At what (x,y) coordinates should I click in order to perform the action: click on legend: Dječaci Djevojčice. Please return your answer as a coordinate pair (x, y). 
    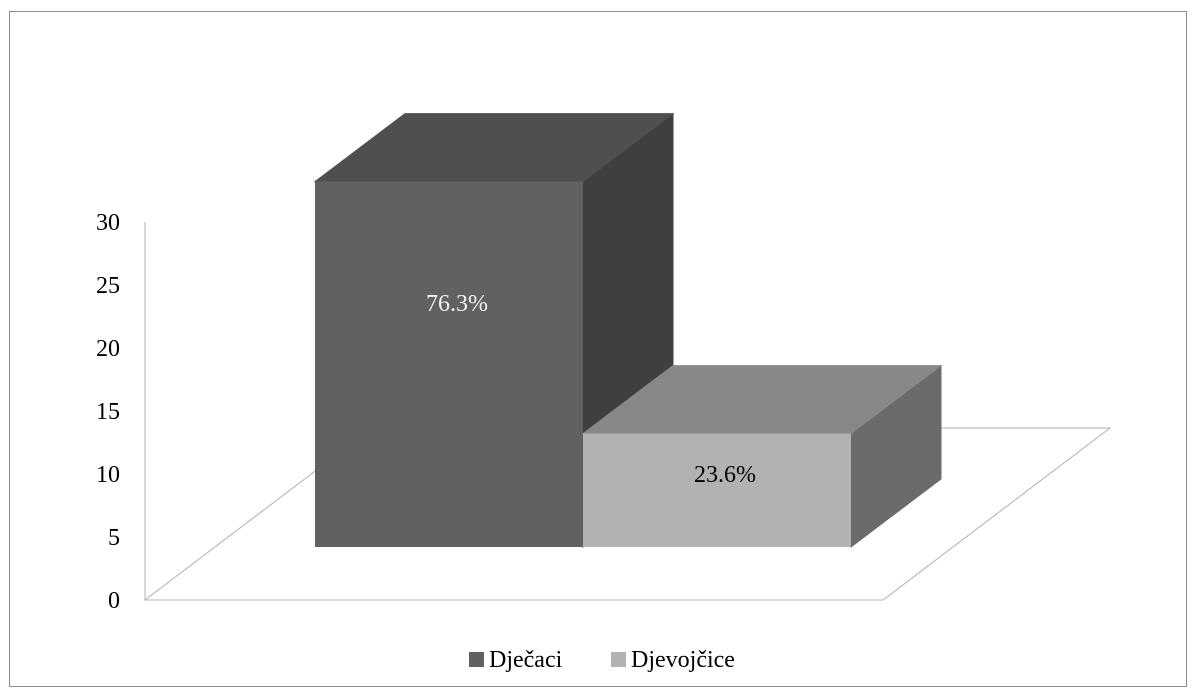
    Looking at the image, I should click on (602, 660).